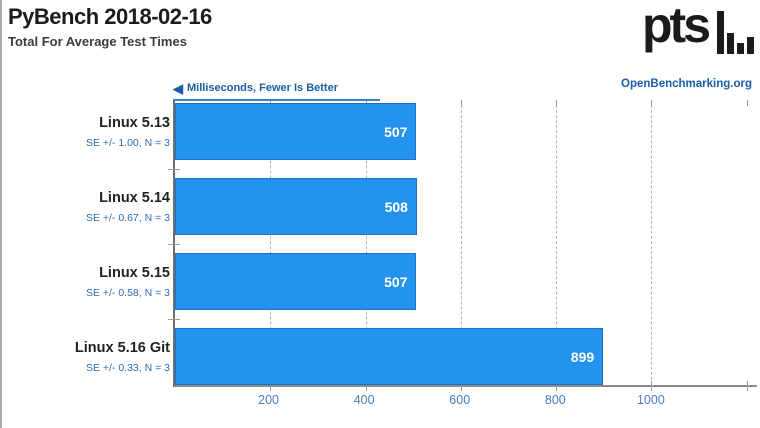 The width and height of the screenshot is (760, 428). What do you see at coordinates (127, 217) in the screenshot?
I see `standard-error-note: SE +/- 0.67, N = 3` at bounding box center [127, 217].